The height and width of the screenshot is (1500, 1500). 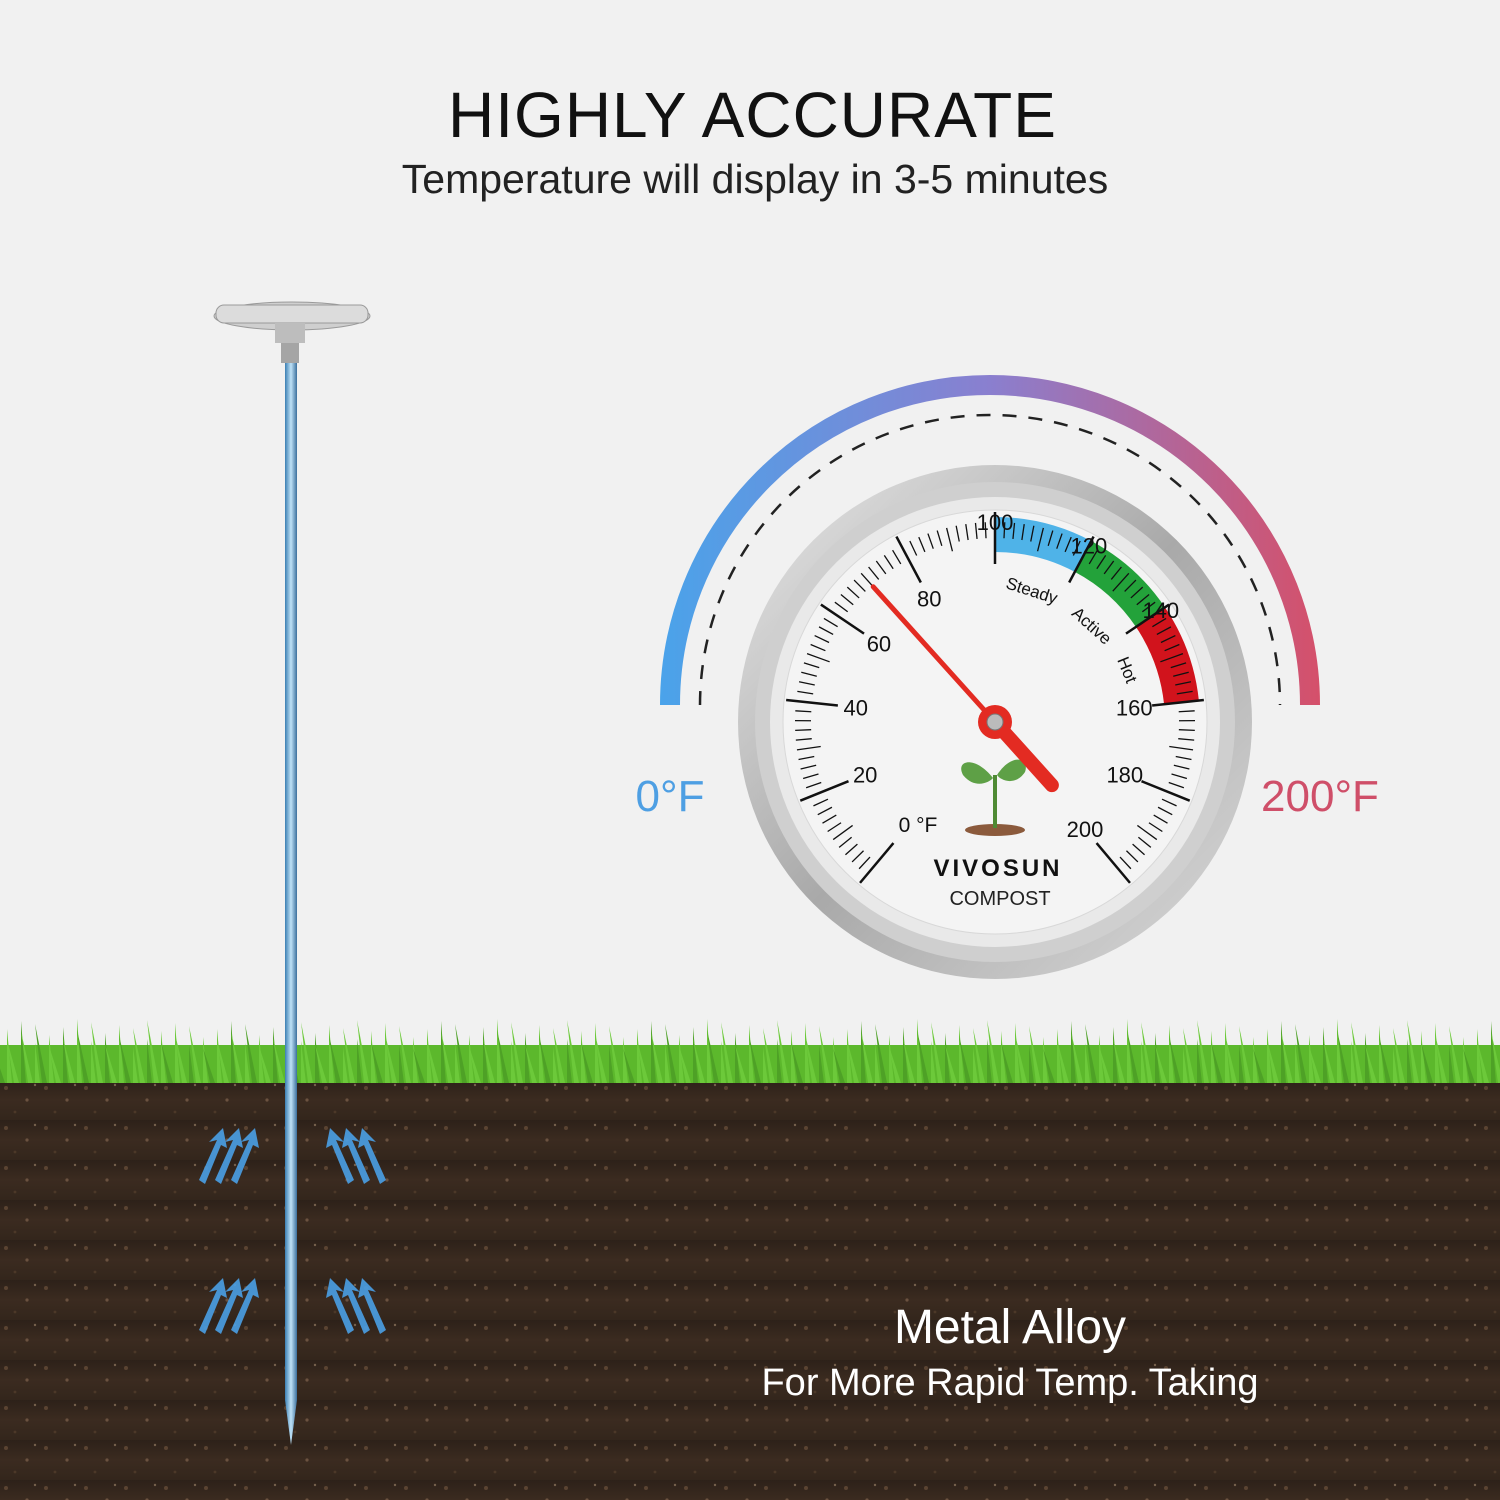 What do you see at coordinates (865, 774) in the screenshot?
I see `tick-label: 20` at bounding box center [865, 774].